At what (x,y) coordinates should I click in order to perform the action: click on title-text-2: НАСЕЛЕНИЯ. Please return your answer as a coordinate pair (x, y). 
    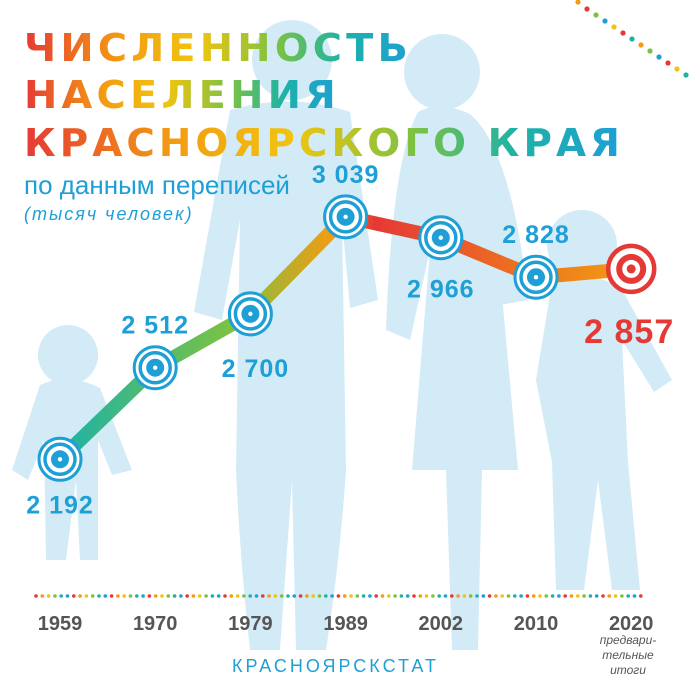
    Looking at the image, I should click on (182, 95).